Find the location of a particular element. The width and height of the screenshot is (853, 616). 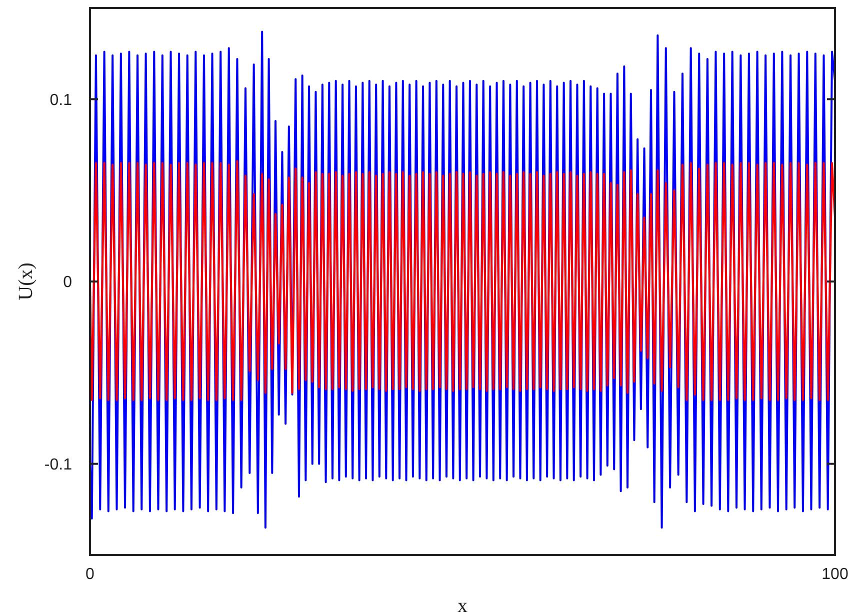

y-tick-label: 0 is located at coordinates (67, 283).